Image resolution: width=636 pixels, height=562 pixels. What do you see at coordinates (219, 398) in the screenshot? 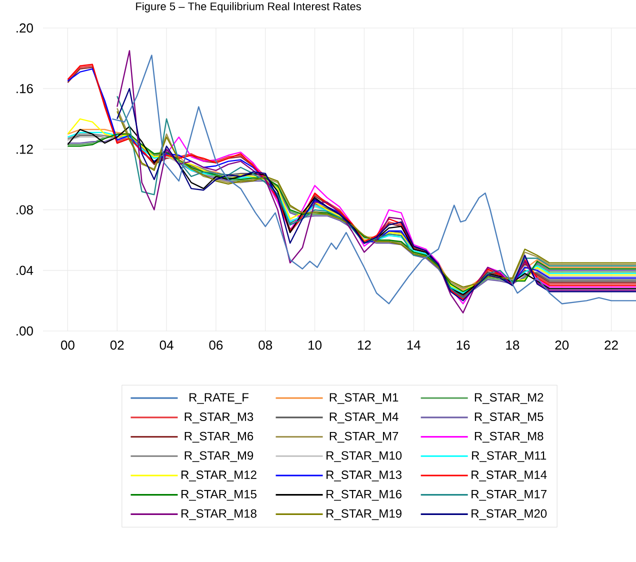
I see `legend-label: R_RATE_F` at bounding box center [219, 398].